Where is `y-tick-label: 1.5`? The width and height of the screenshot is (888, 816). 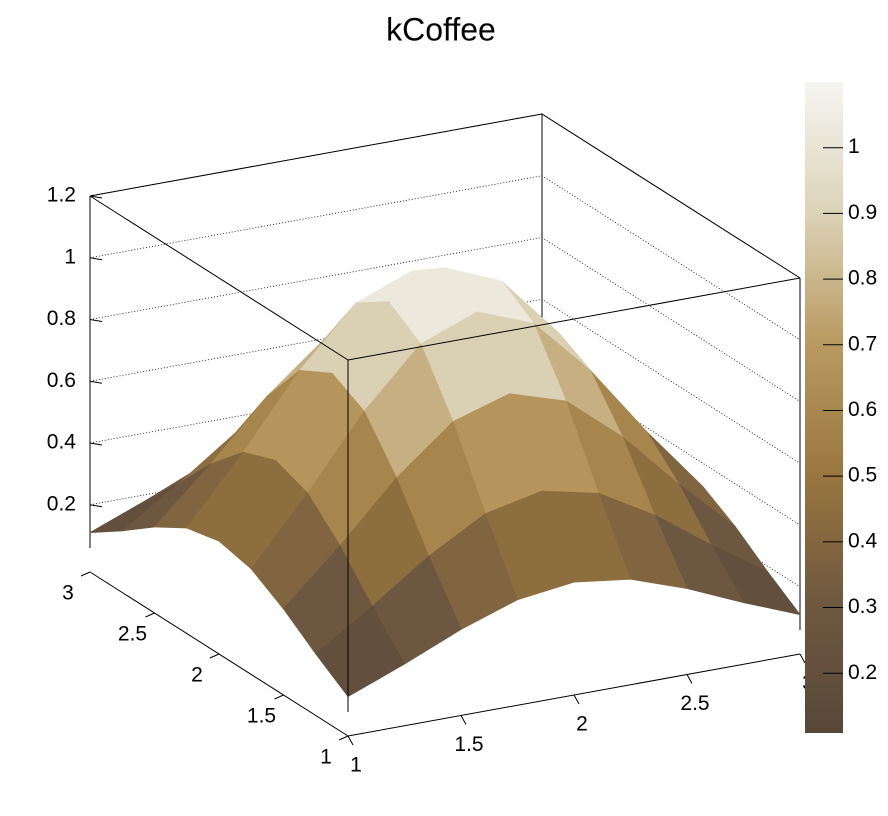
y-tick-label: 1.5 is located at coordinates (261, 716).